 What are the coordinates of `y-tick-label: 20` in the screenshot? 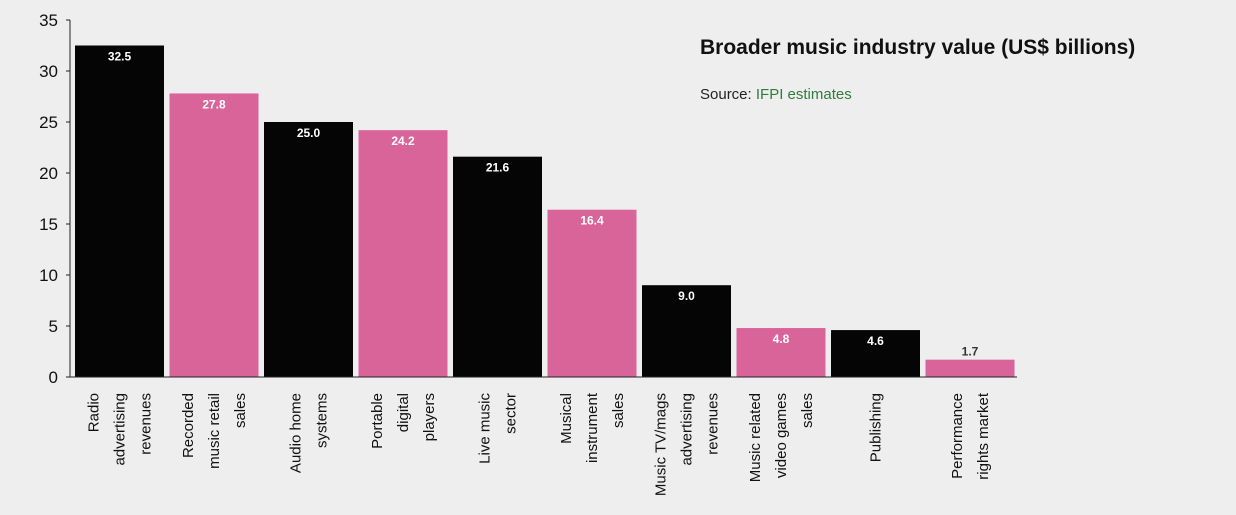 It's located at (48, 173).